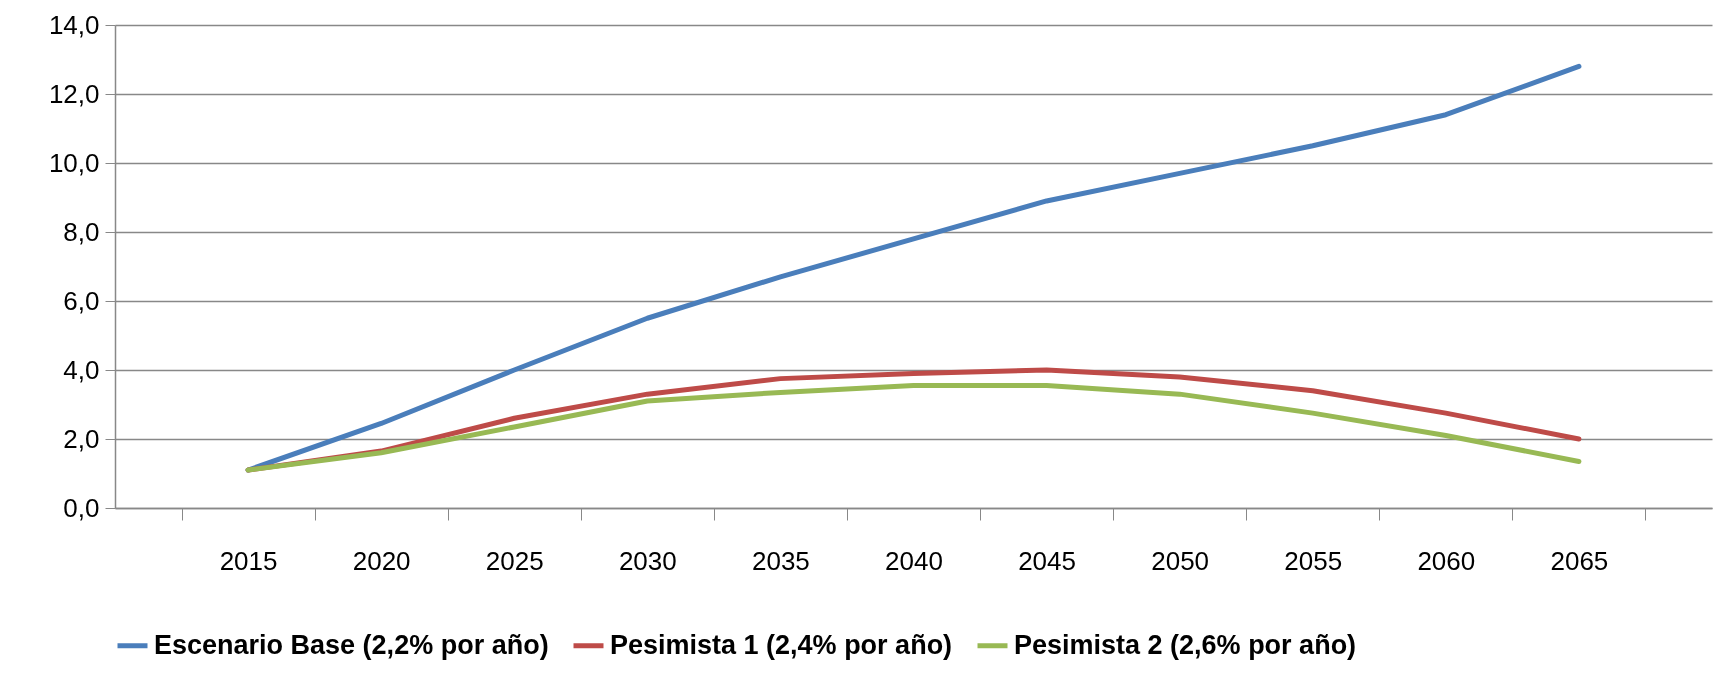 The height and width of the screenshot is (685, 1725). I want to click on x-tick-label: 2035, so click(780, 560).